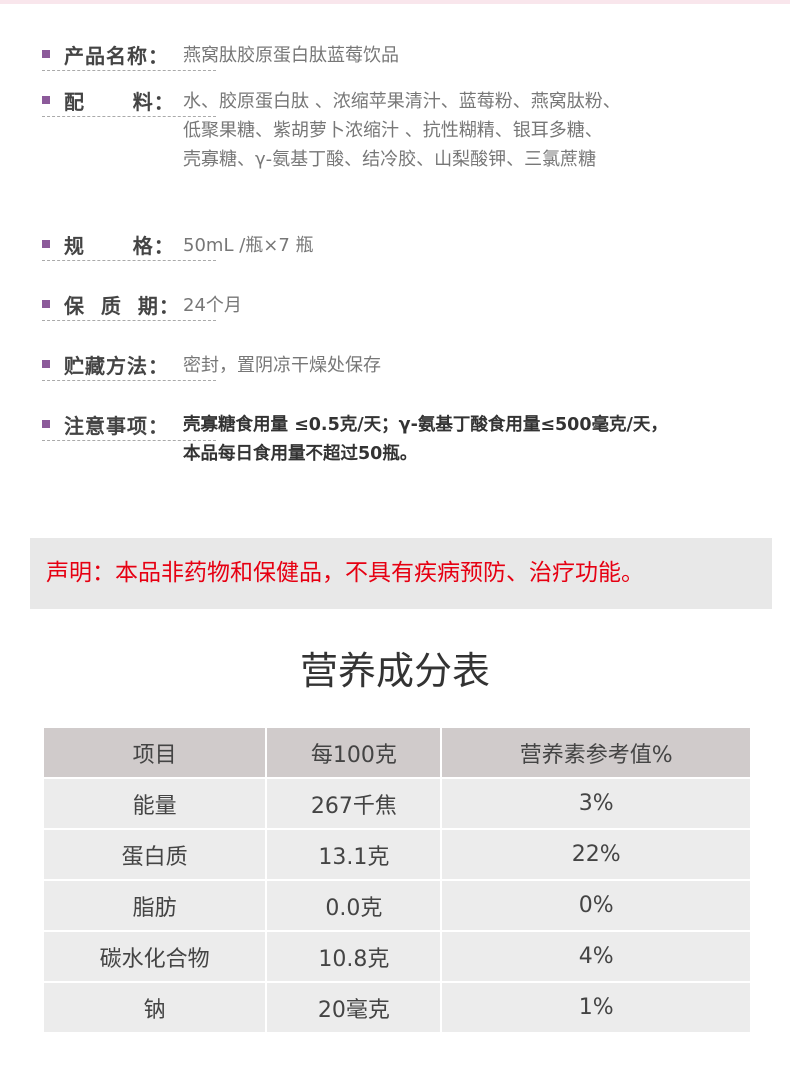  Describe the element at coordinates (401, 573) in the screenshot. I see `declaration: 声明：本品非药物和保健品，不具有疾病预防、治疗功能。` at that location.